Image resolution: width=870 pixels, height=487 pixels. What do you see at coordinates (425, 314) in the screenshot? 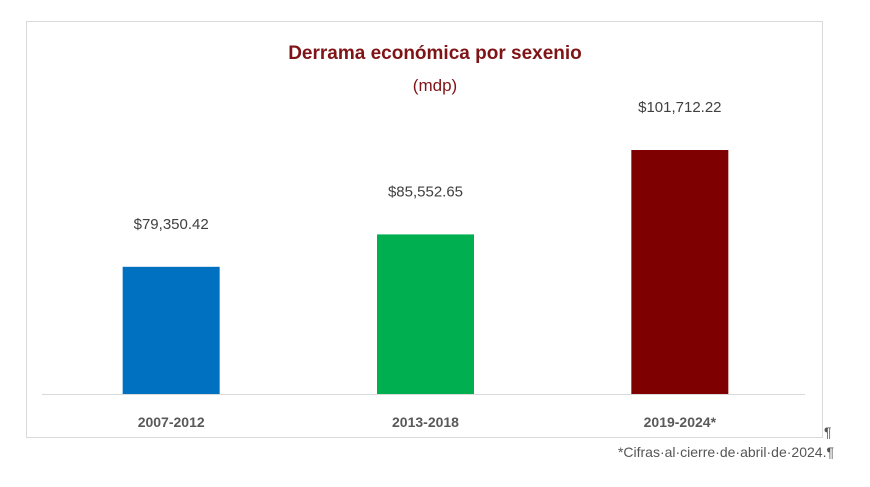
I see `bar-2013-2018` at bounding box center [425, 314].